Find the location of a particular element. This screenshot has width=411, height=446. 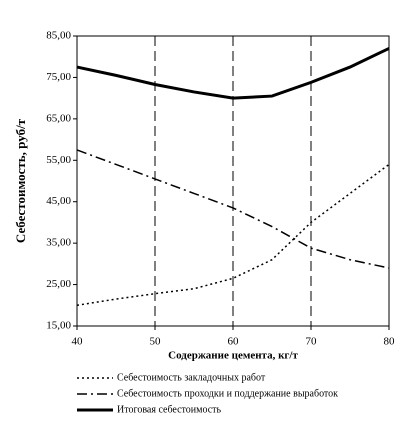

y-tick-label: 75,00 is located at coordinates (58, 77).